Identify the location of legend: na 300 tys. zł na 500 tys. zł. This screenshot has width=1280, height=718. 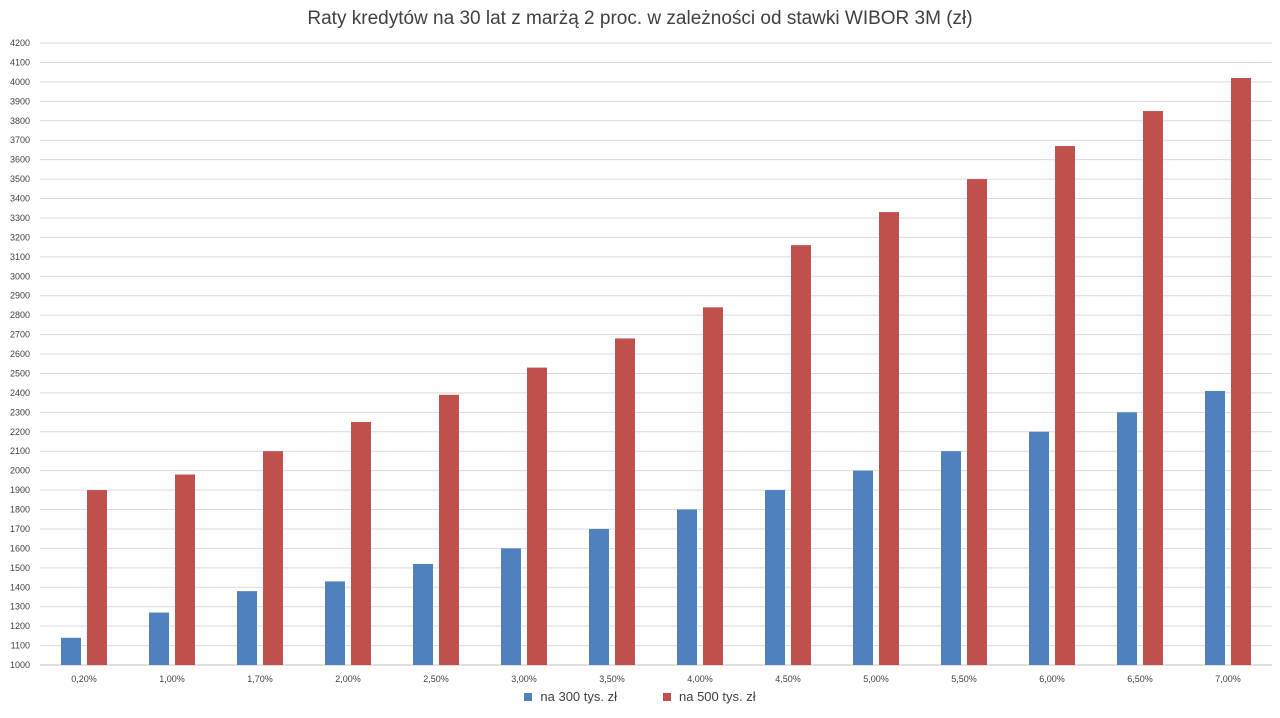
(640, 696).